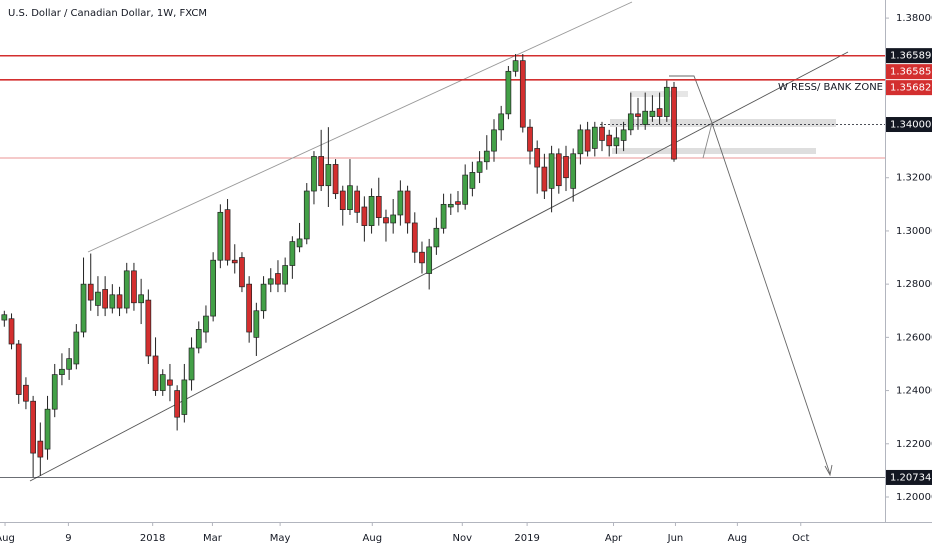 This screenshot has height=550, width=932. I want to click on x-tick-label: Apr, so click(614, 538).